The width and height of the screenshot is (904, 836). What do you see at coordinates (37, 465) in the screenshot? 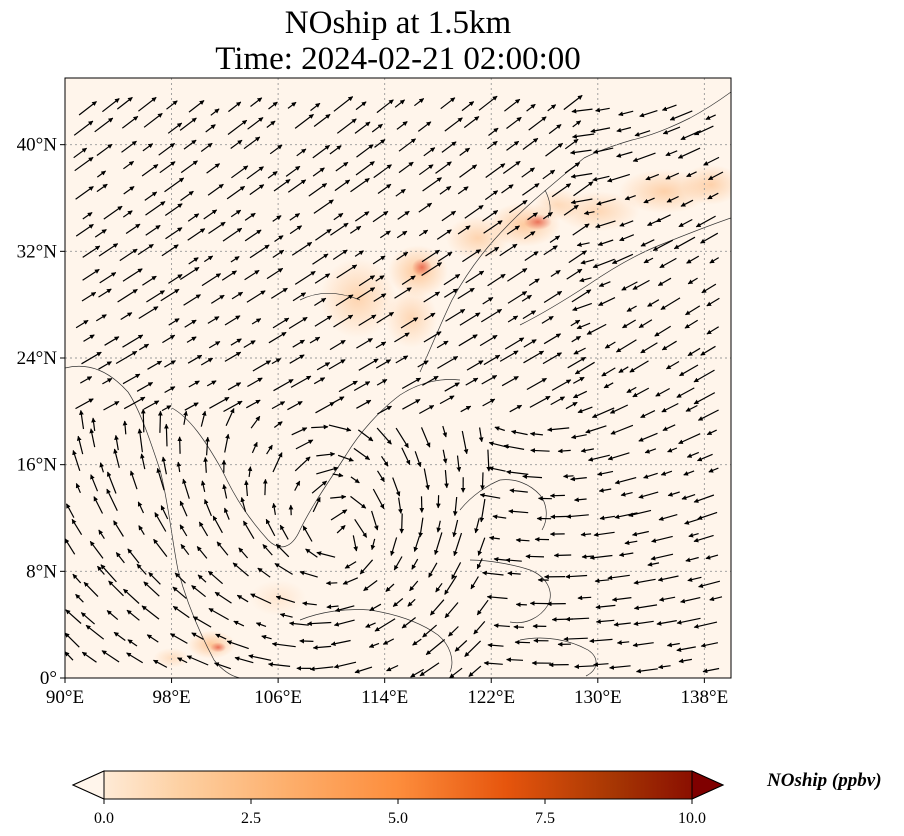
I see `y-tick-label: 16°N` at bounding box center [37, 465].